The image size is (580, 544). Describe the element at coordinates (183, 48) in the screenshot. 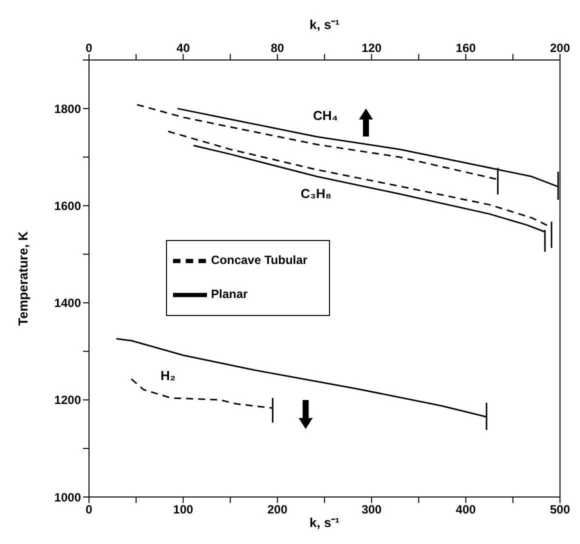

I see `x2-tick-label: 40` at that location.